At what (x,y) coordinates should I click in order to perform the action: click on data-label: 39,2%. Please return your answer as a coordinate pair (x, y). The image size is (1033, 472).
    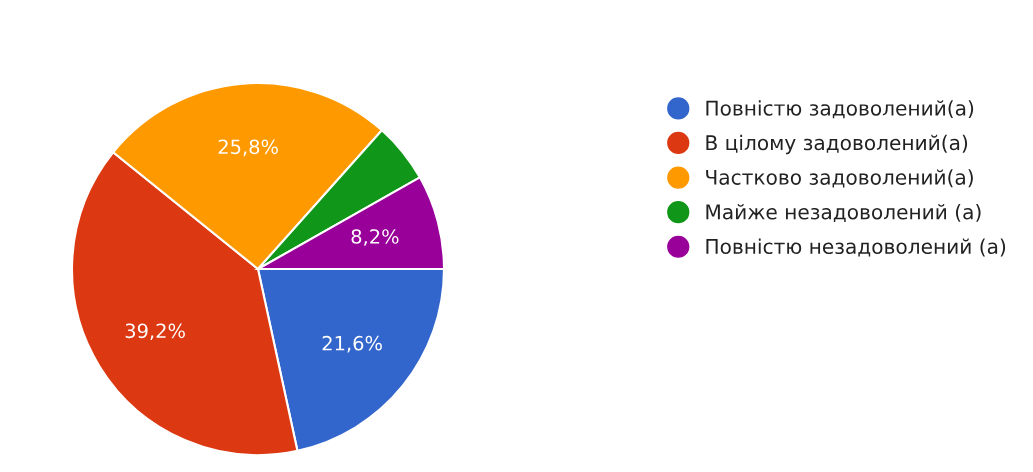
    Looking at the image, I should click on (155, 332).